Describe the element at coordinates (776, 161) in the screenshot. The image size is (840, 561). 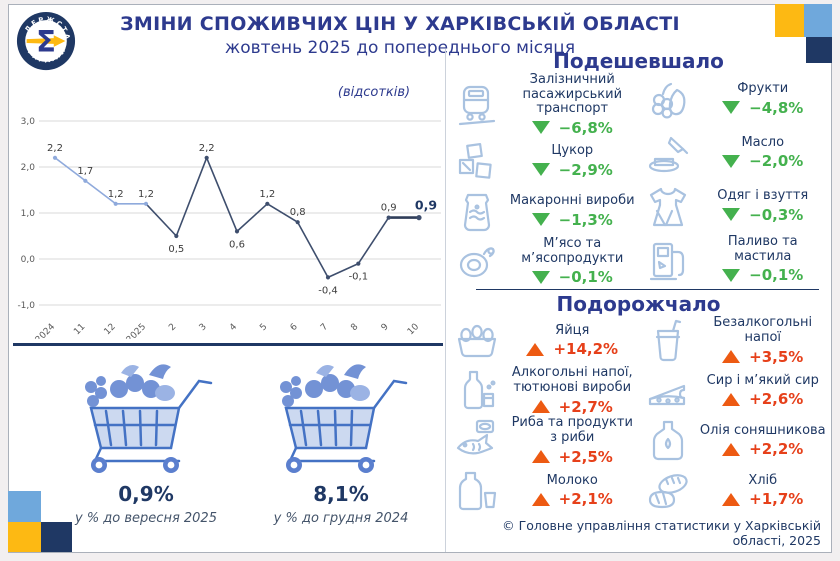
I see `item-value: −2,0%` at that location.